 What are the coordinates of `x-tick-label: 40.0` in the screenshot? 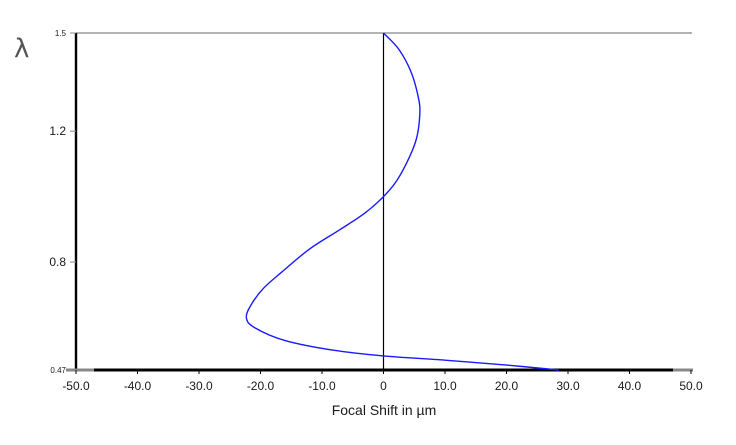 It's located at (630, 386).